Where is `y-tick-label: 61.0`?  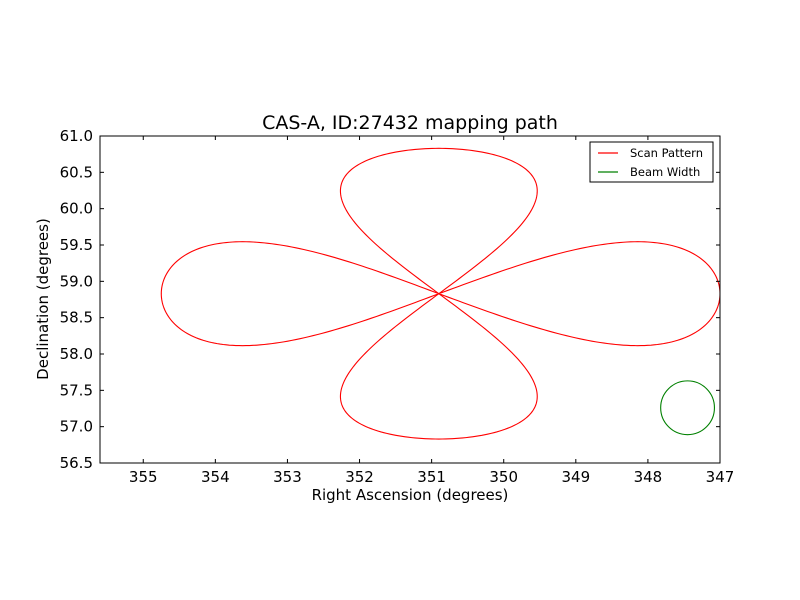 y-tick-label: 61.0 is located at coordinates (76, 136).